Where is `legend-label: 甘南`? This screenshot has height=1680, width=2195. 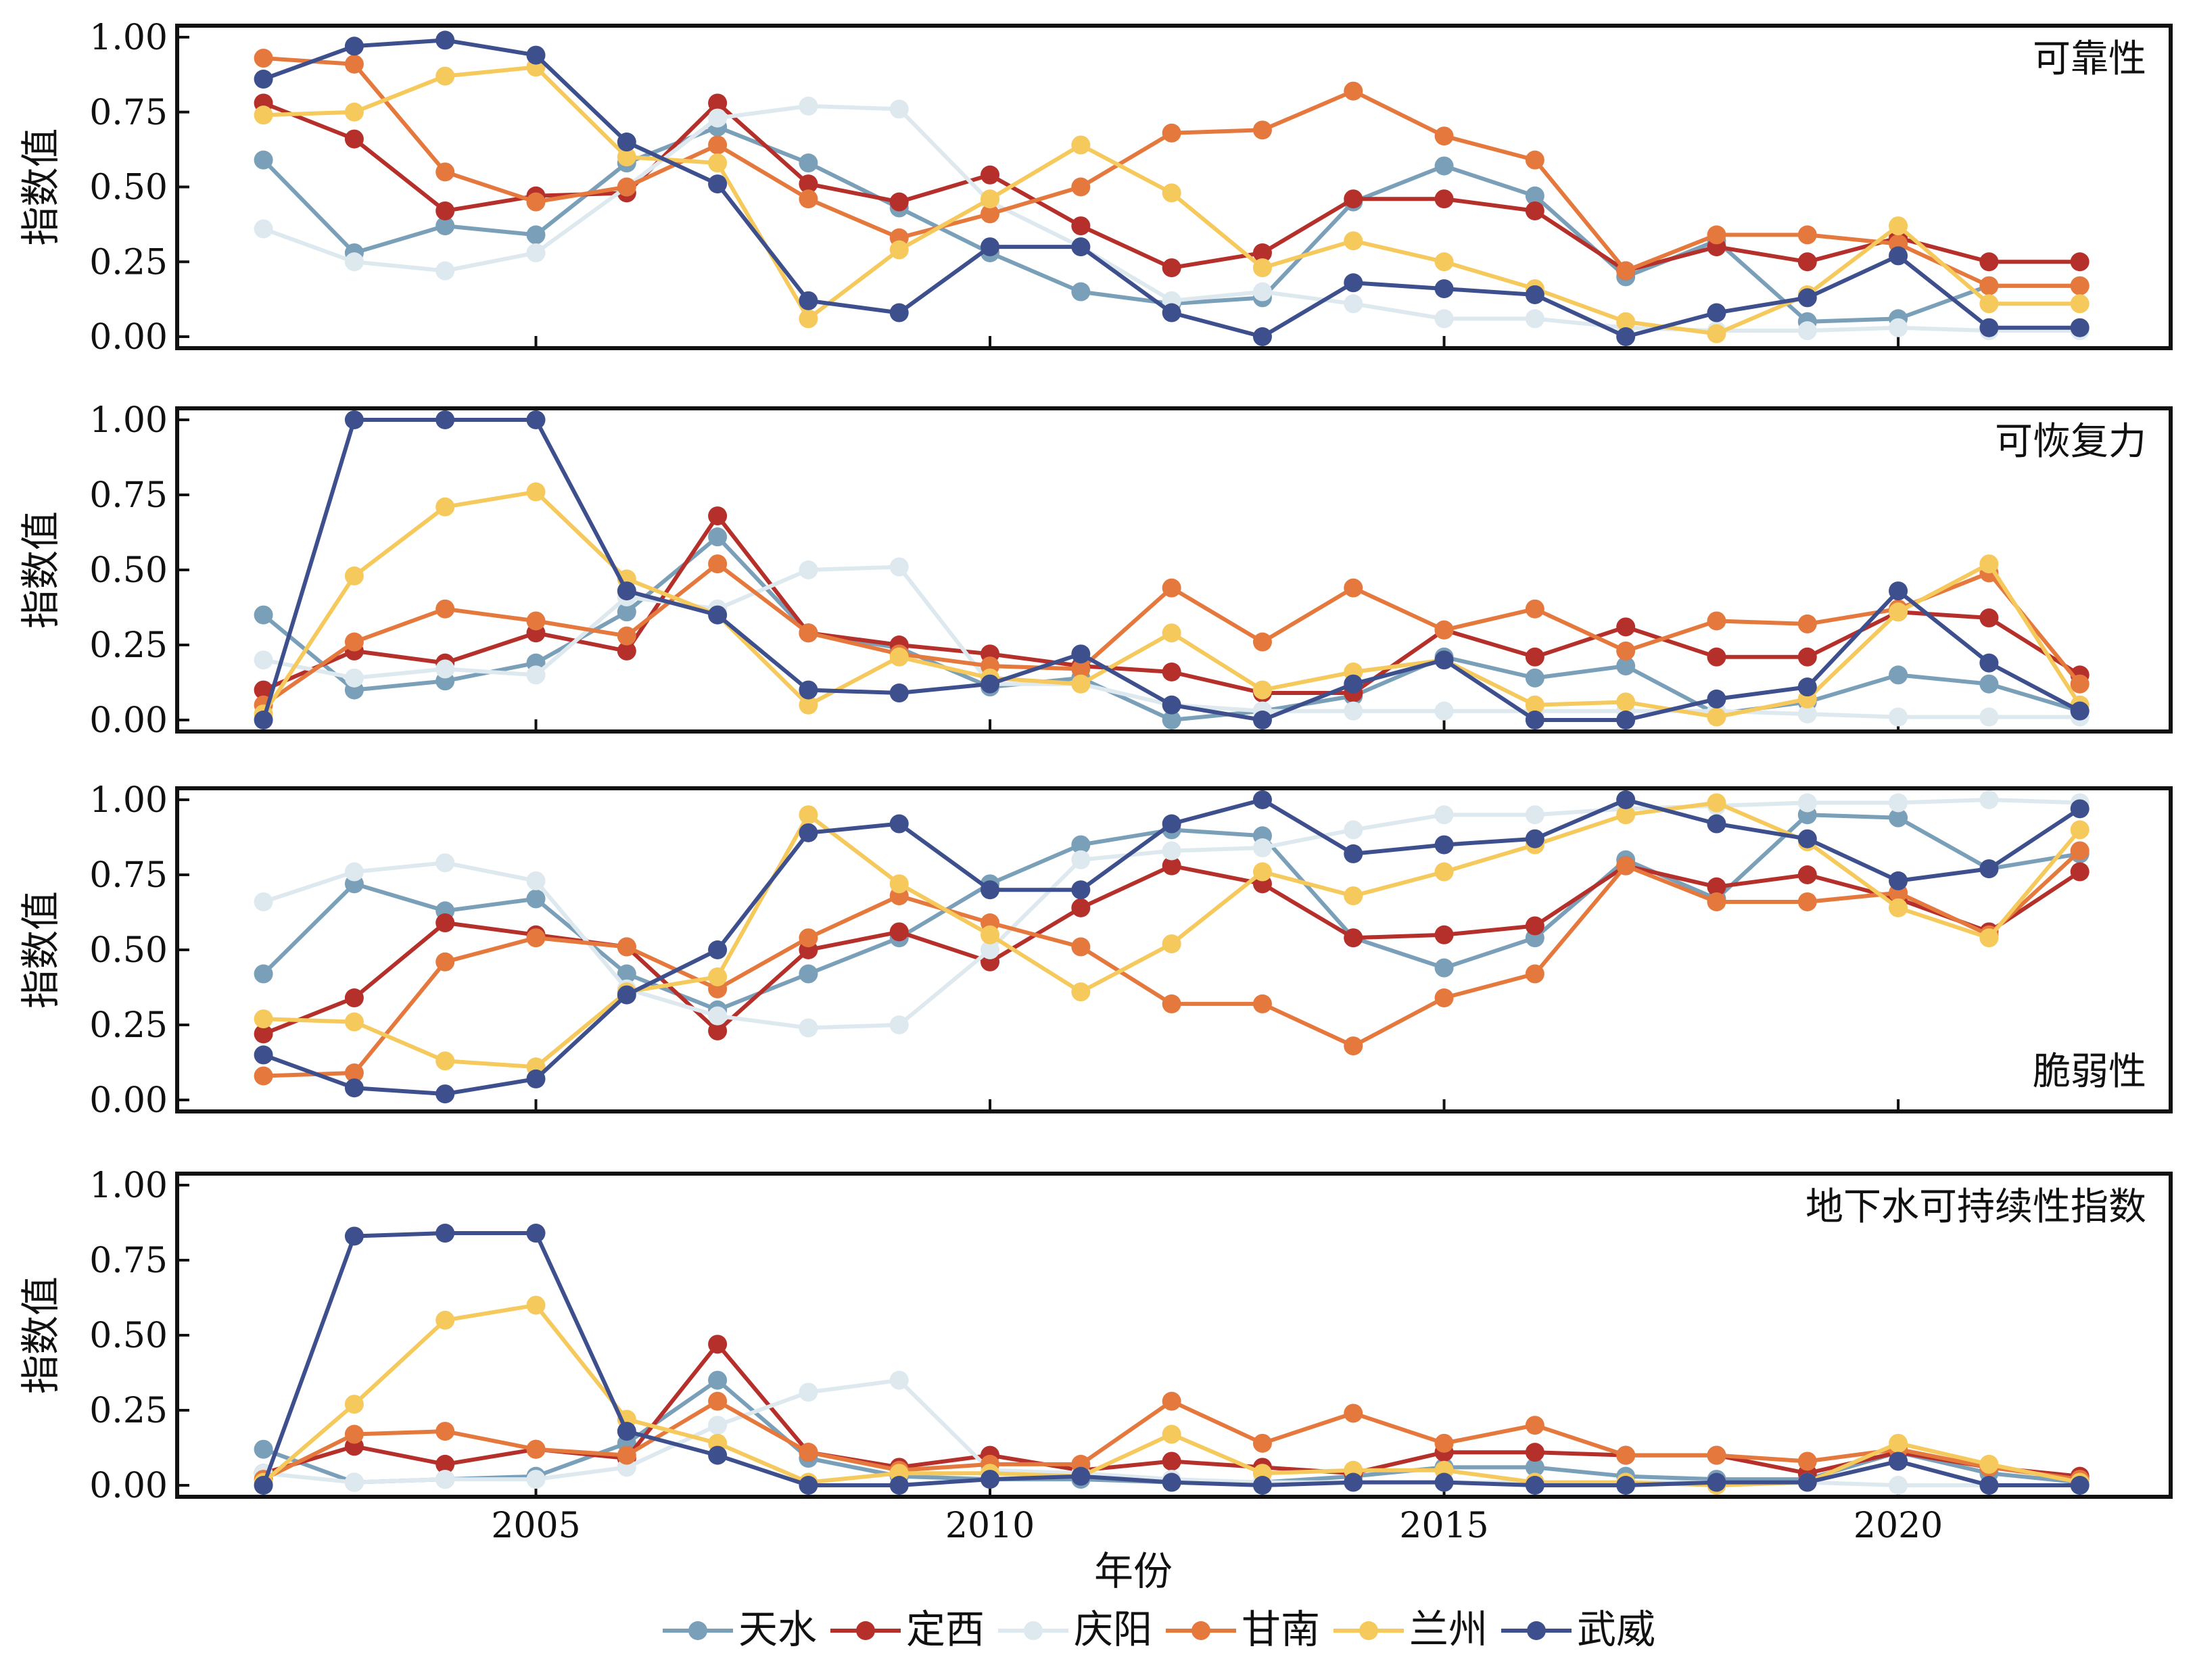 legend-label: 甘南 is located at coordinates (1281, 1629).